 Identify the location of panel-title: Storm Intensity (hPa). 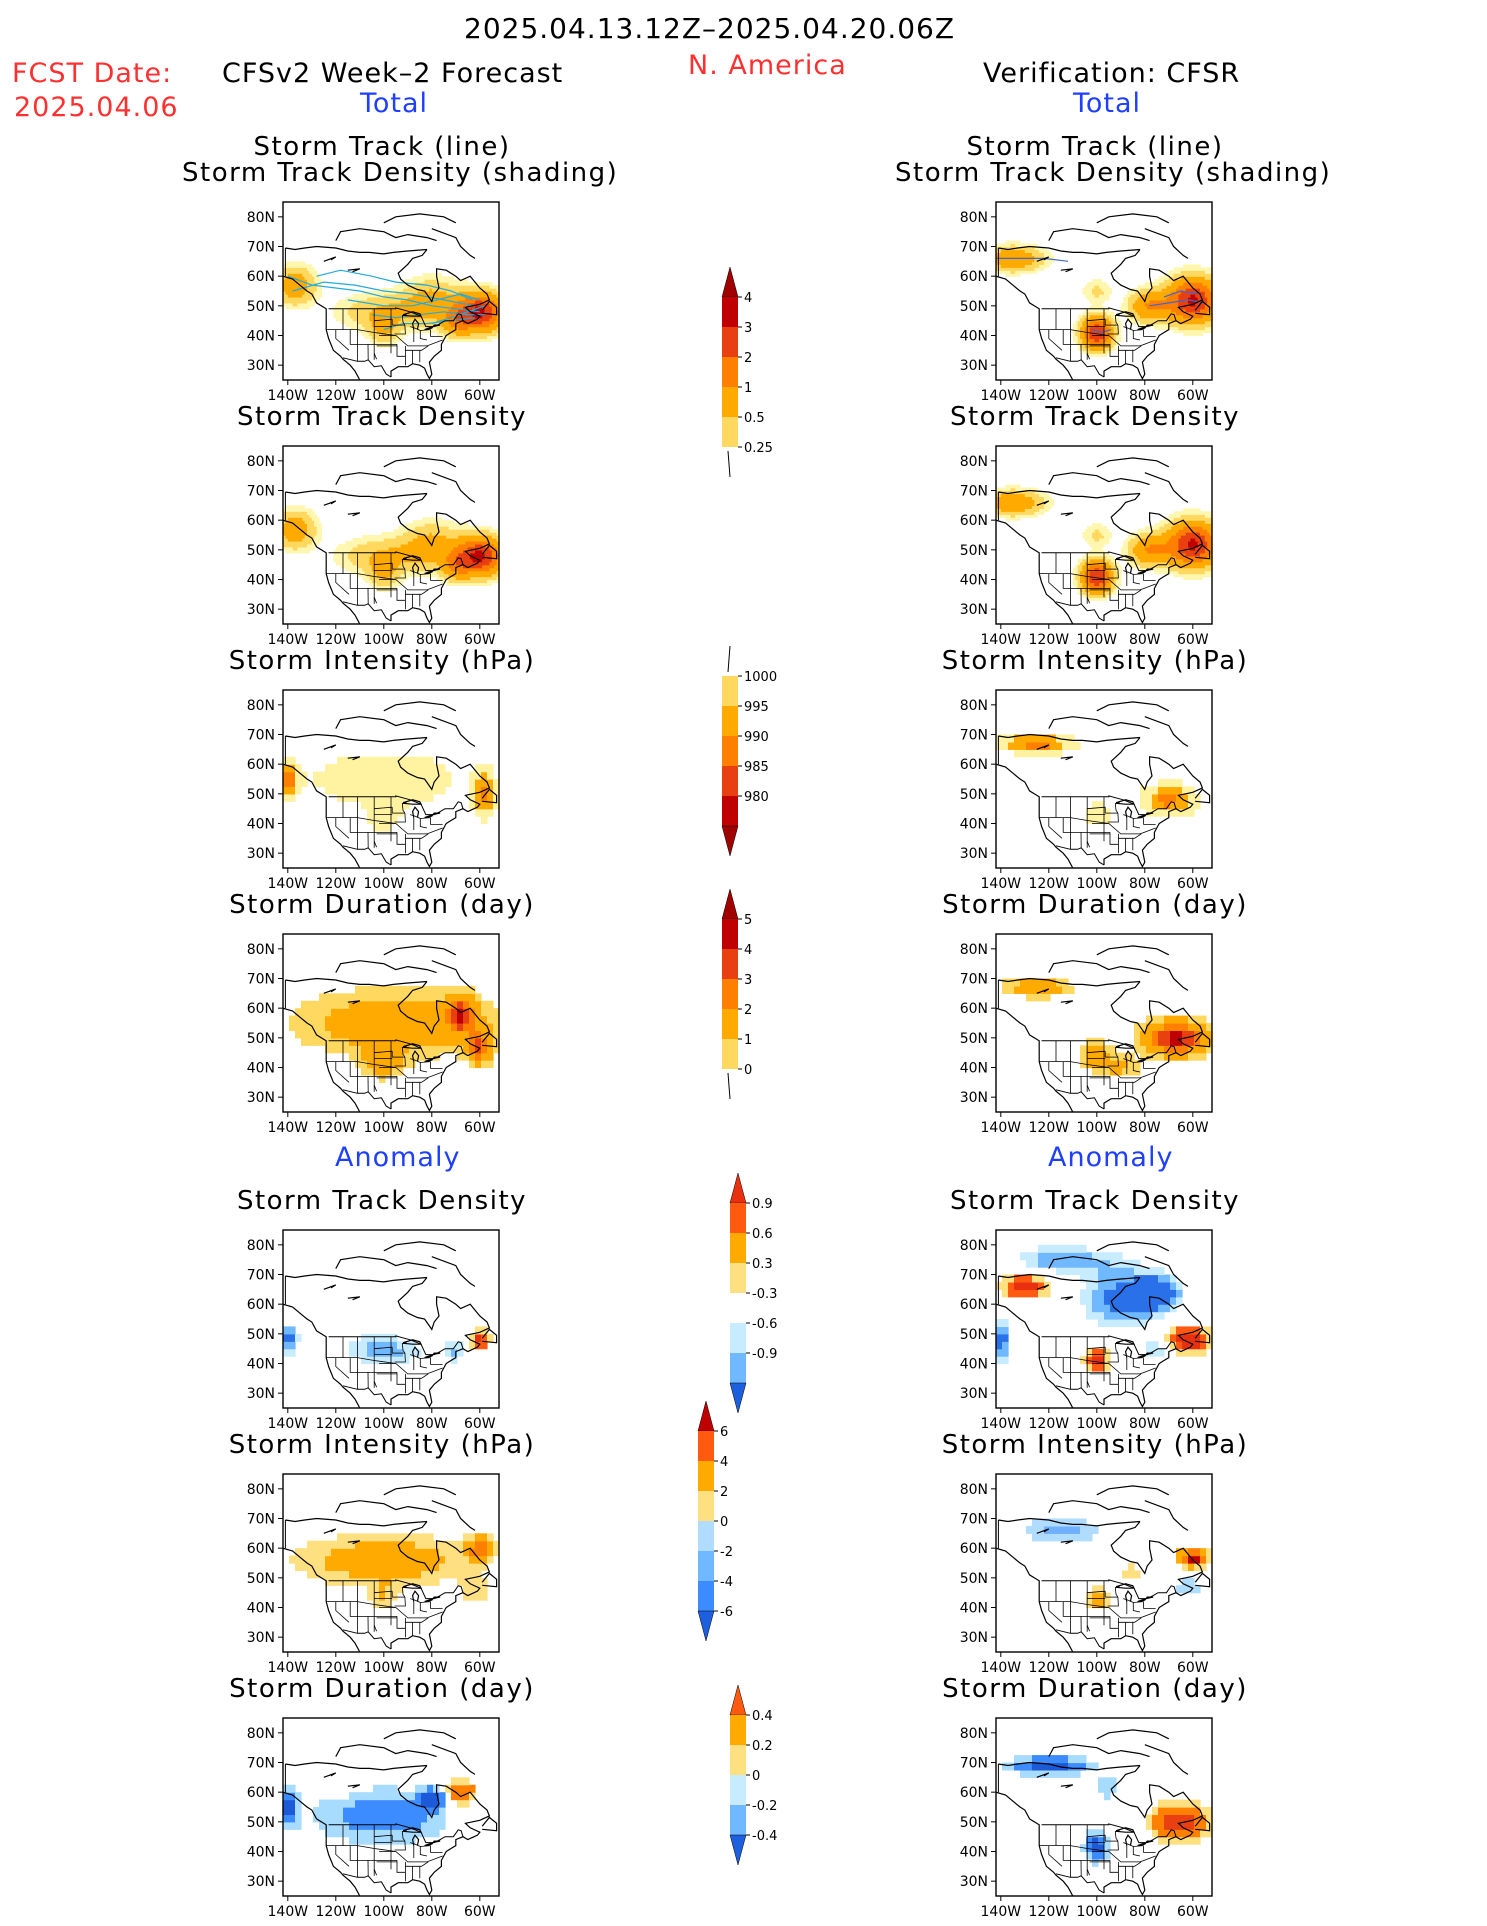
(382, 661).